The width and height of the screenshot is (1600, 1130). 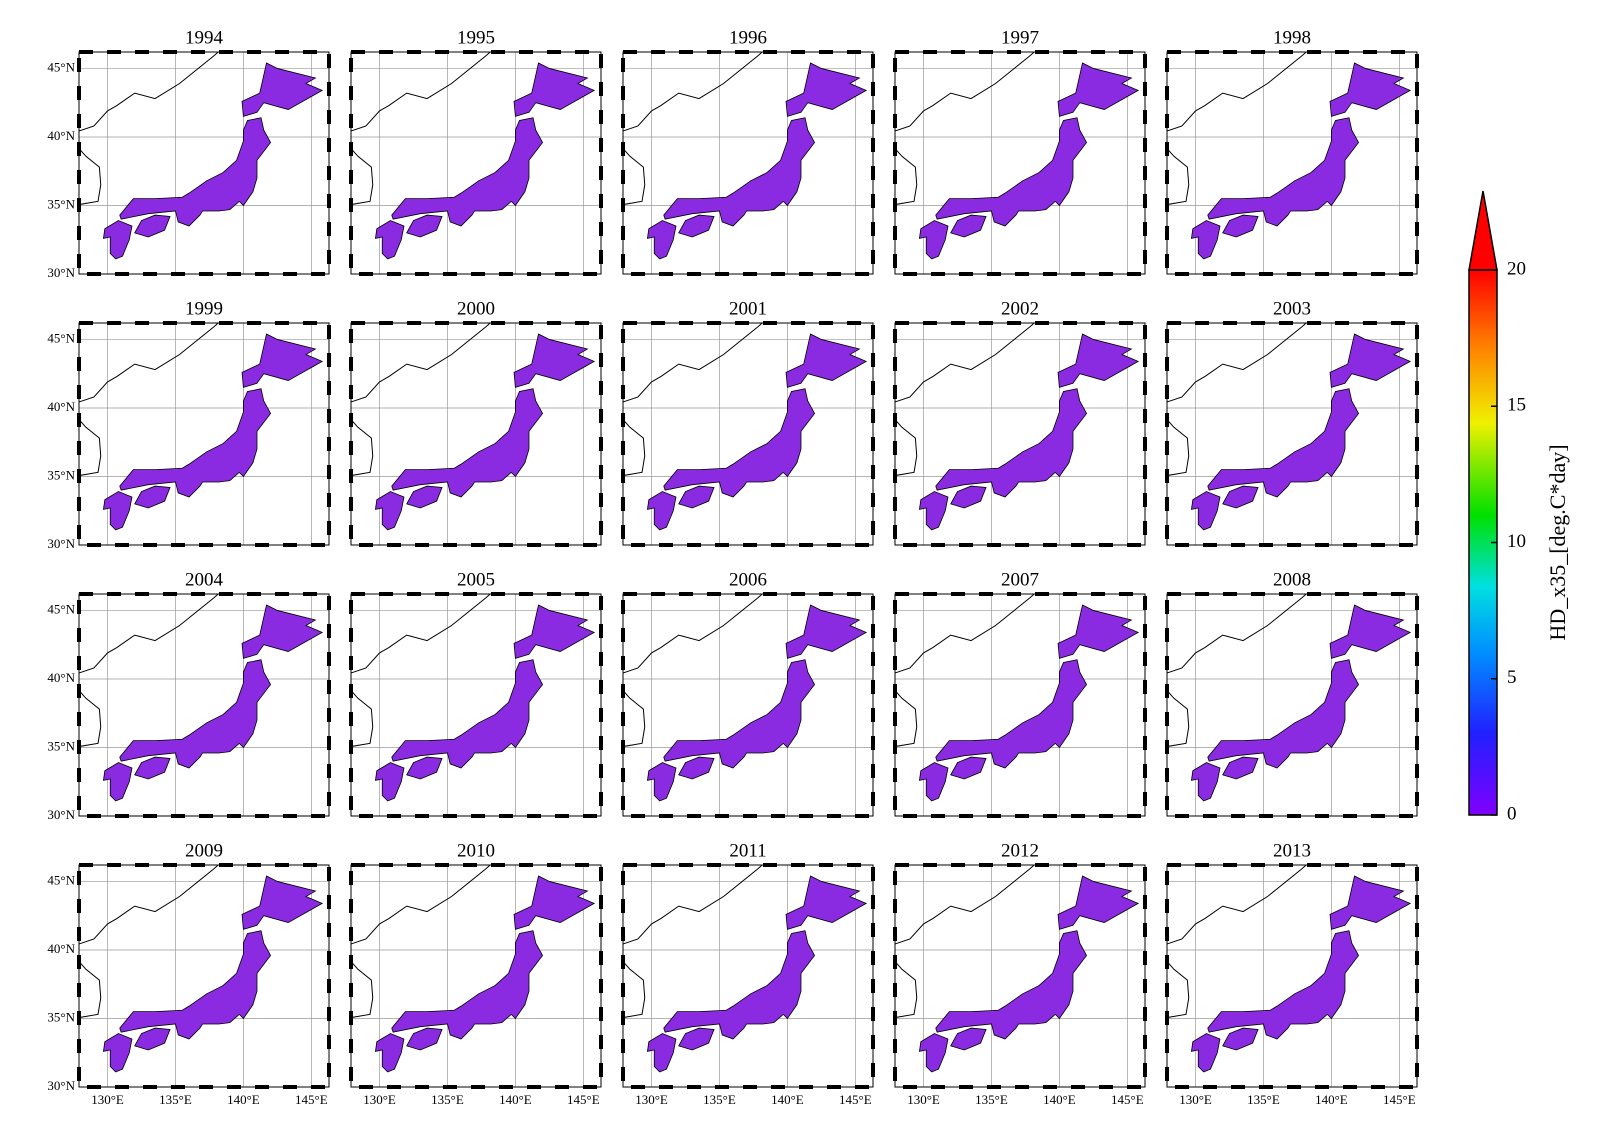 I want to click on map-panel: 2007, so click(x=1020, y=693).